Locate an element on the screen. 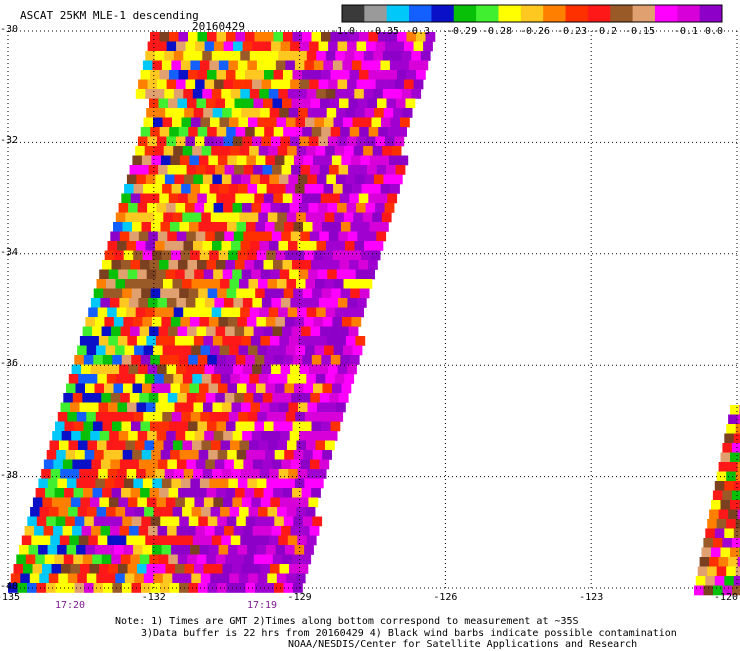  swath-right is located at coordinates (717, 500).